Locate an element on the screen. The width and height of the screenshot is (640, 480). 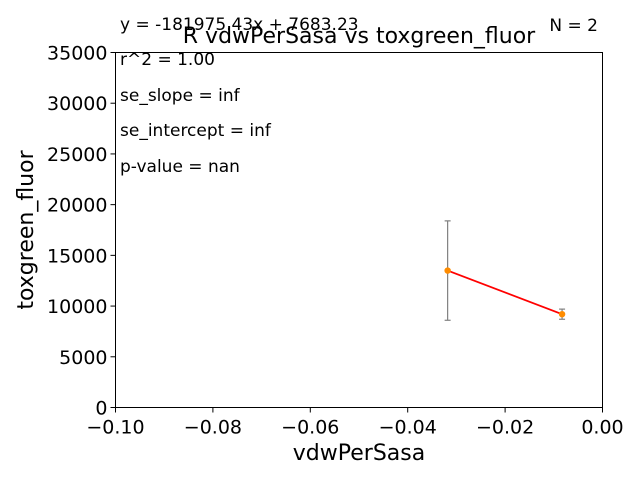
p-value-annotation: p-value = nan is located at coordinates (180, 167).